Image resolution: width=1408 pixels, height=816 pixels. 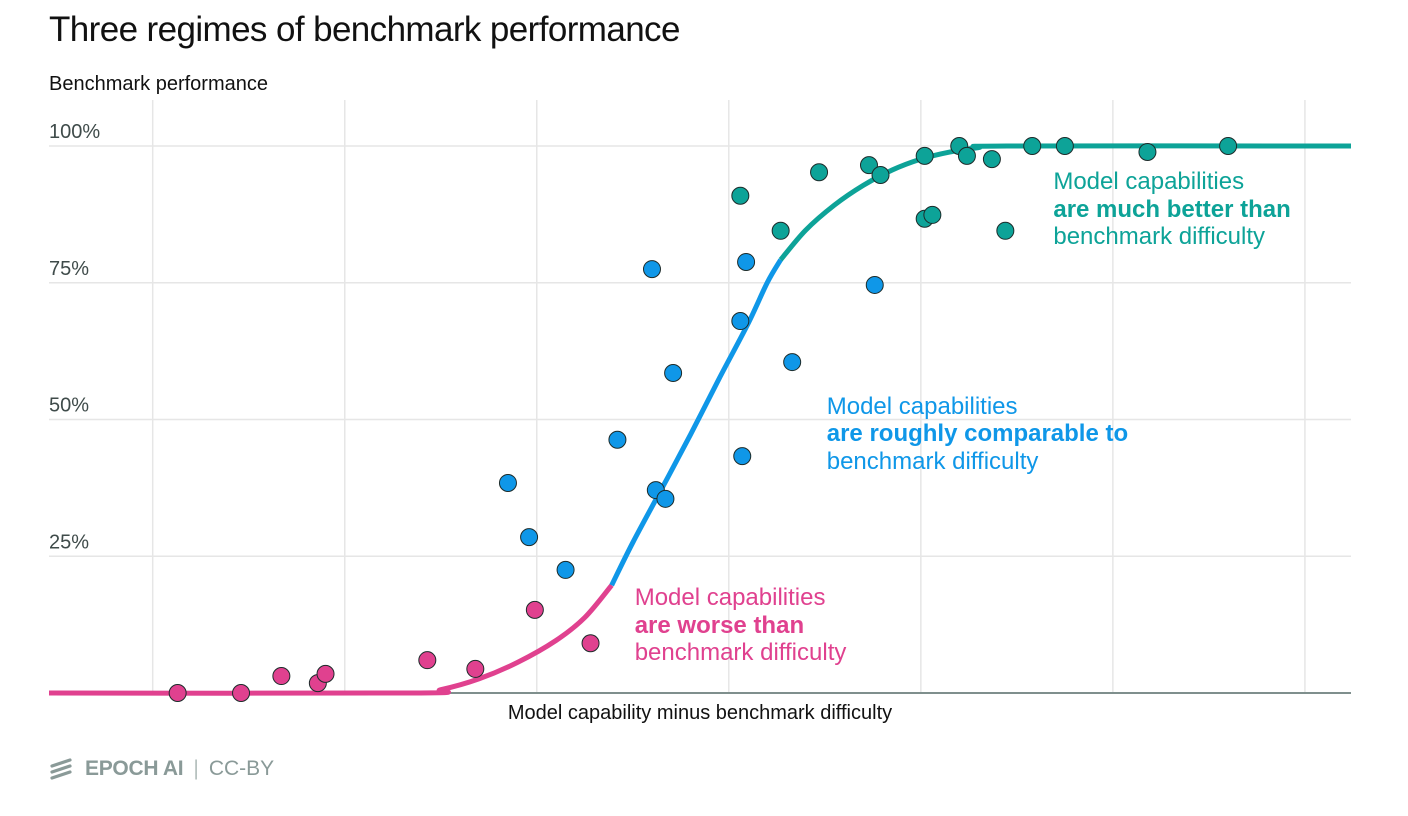 I want to click on chart-title: Three regimes of benchmark performance, so click(x=364, y=29).